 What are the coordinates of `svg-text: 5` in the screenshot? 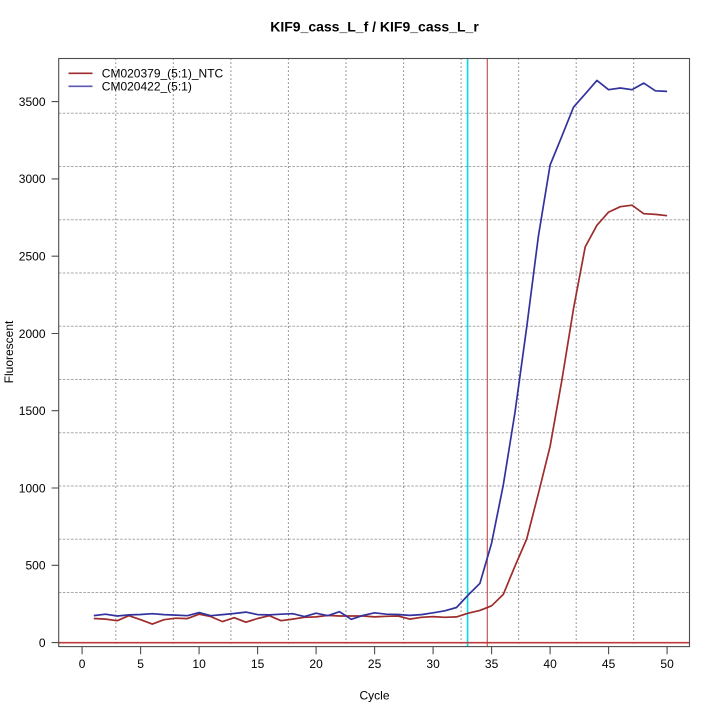 It's located at (140, 664).